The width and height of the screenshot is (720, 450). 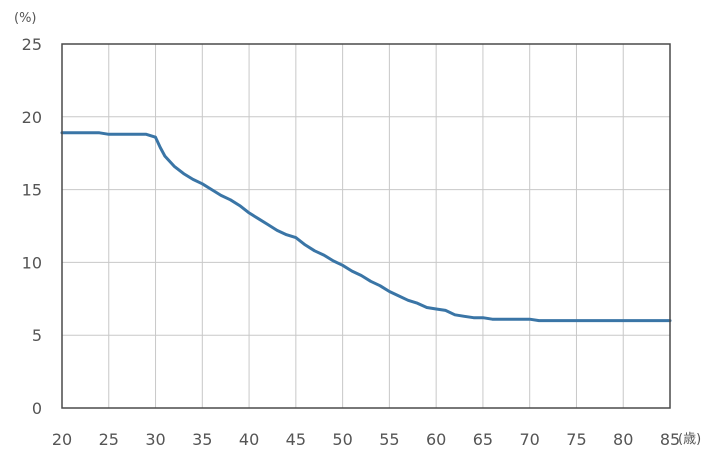 What do you see at coordinates (342, 439) in the screenshot?
I see `x-tick-label: 50` at bounding box center [342, 439].